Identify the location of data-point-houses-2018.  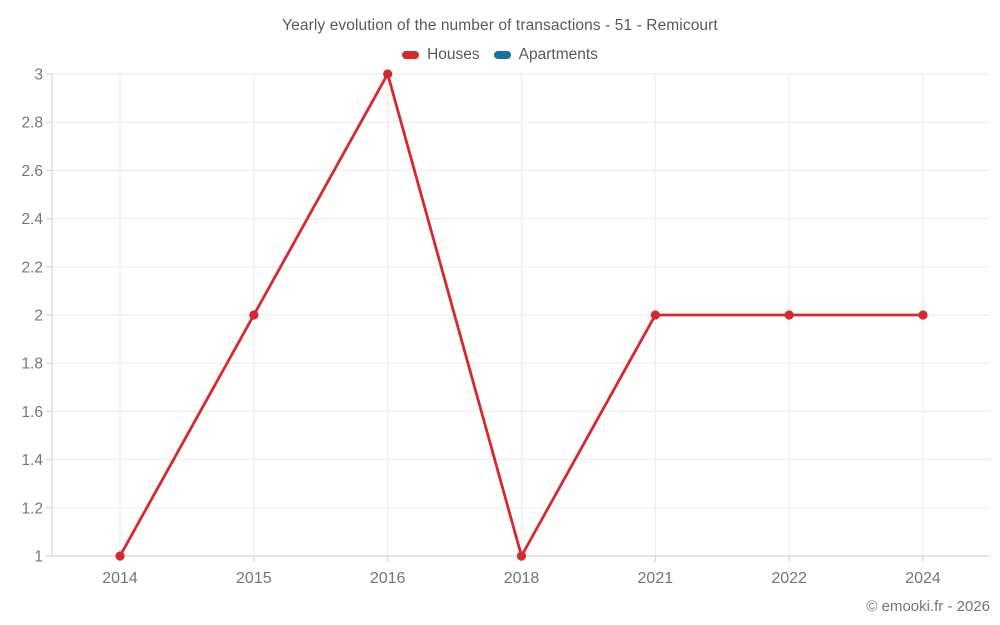
(521, 556).